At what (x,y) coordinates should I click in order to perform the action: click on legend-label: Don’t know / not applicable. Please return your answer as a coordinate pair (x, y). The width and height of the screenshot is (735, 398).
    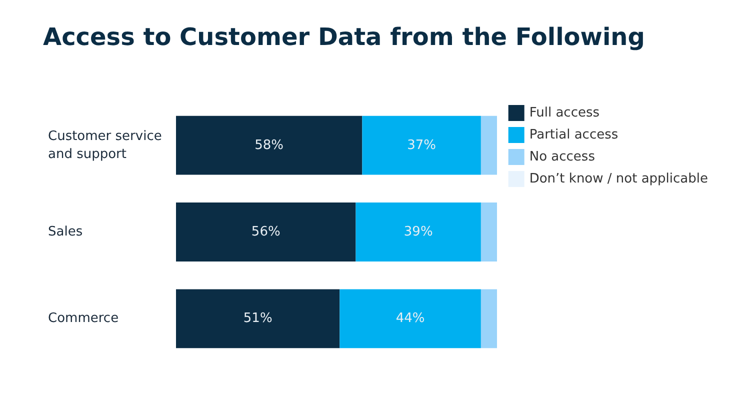
    Looking at the image, I should click on (618, 179).